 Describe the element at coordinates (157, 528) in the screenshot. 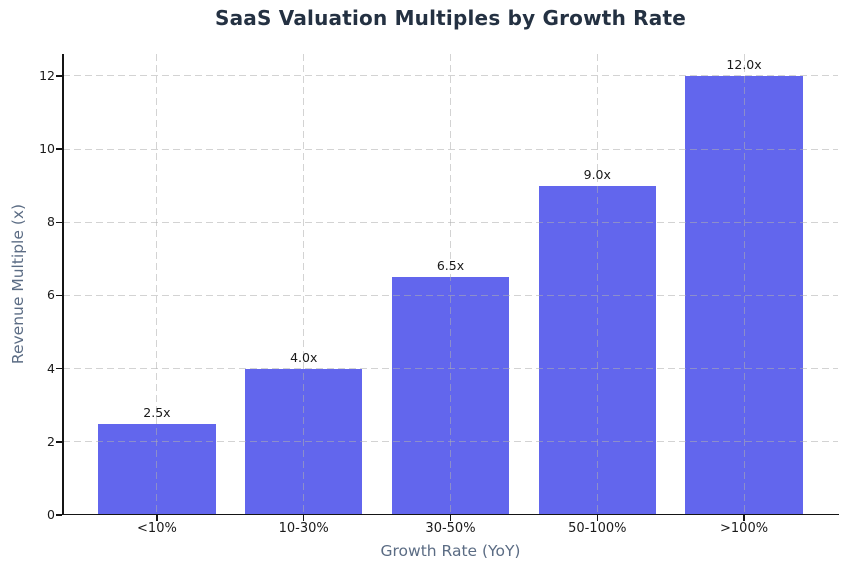

I see `x-tick-label: <10%` at that location.